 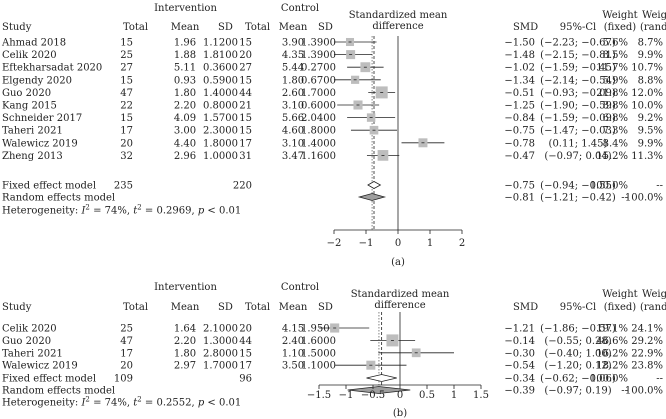 I want to click on fixed-weight-fixed: 100.0%, so click(x=609, y=379).